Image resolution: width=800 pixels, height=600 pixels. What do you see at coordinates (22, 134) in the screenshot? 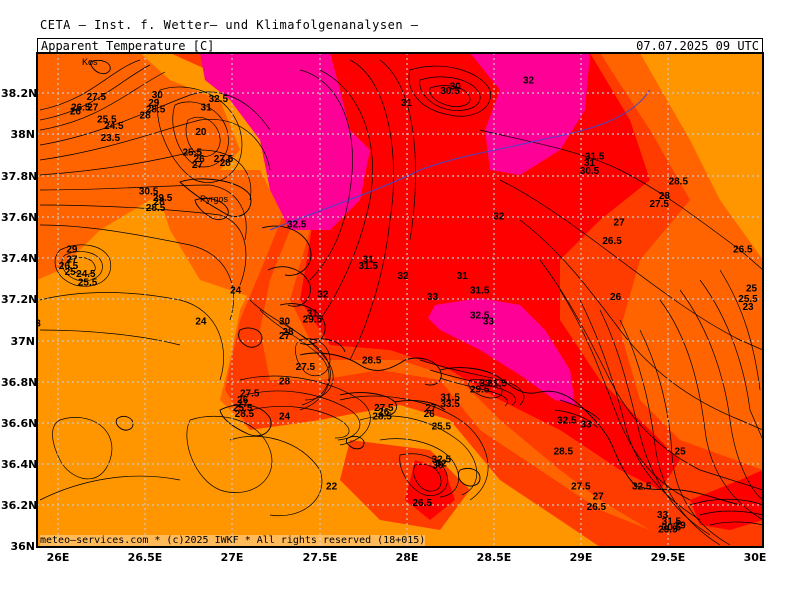
I see `lat-tick-label: 38N` at bounding box center [22, 134].